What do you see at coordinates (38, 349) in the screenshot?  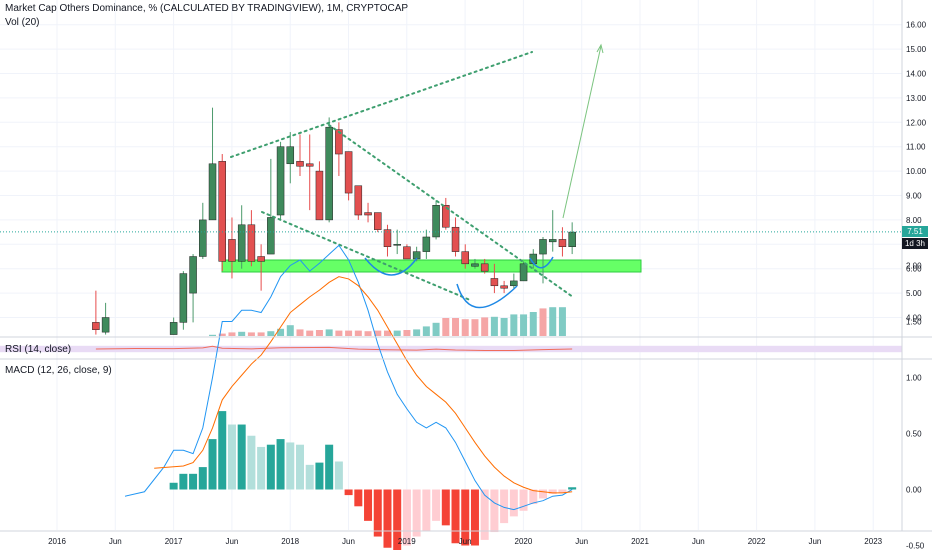 I see `rsi-legend: RSI (14, close)` at bounding box center [38, 349].